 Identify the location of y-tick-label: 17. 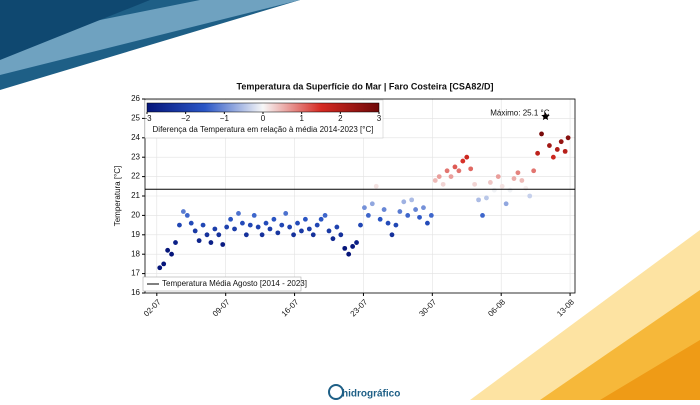
(135, 273).